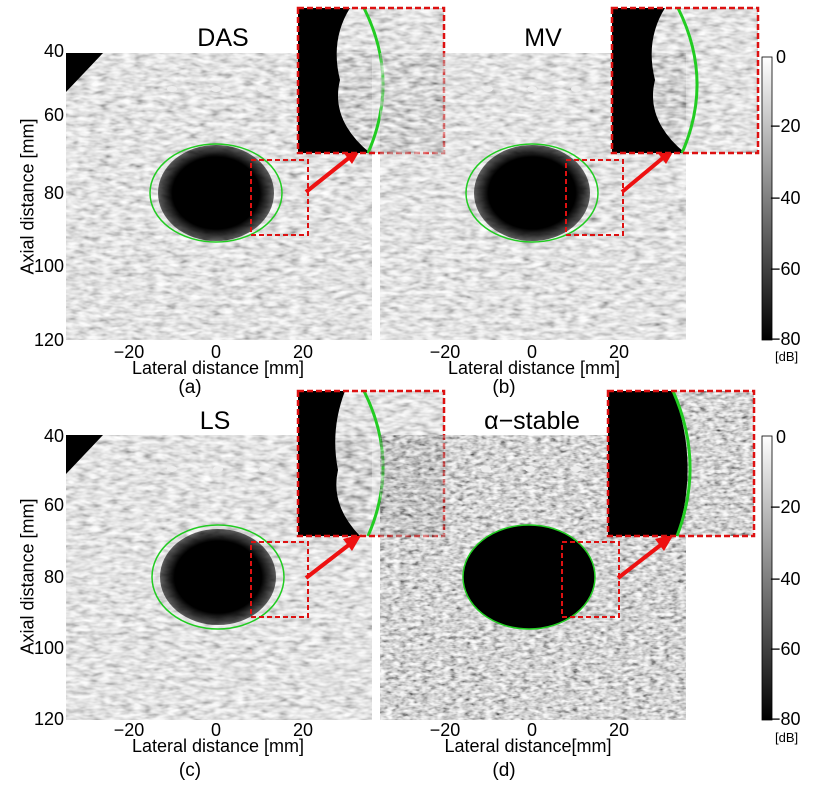 Image resolution: width=814 pixels, height=787 pixels. What do you see at coordinates (504, 387) in the screenshot?
I see `panel-caption-b: (b)` at bounding box center [504, 387].